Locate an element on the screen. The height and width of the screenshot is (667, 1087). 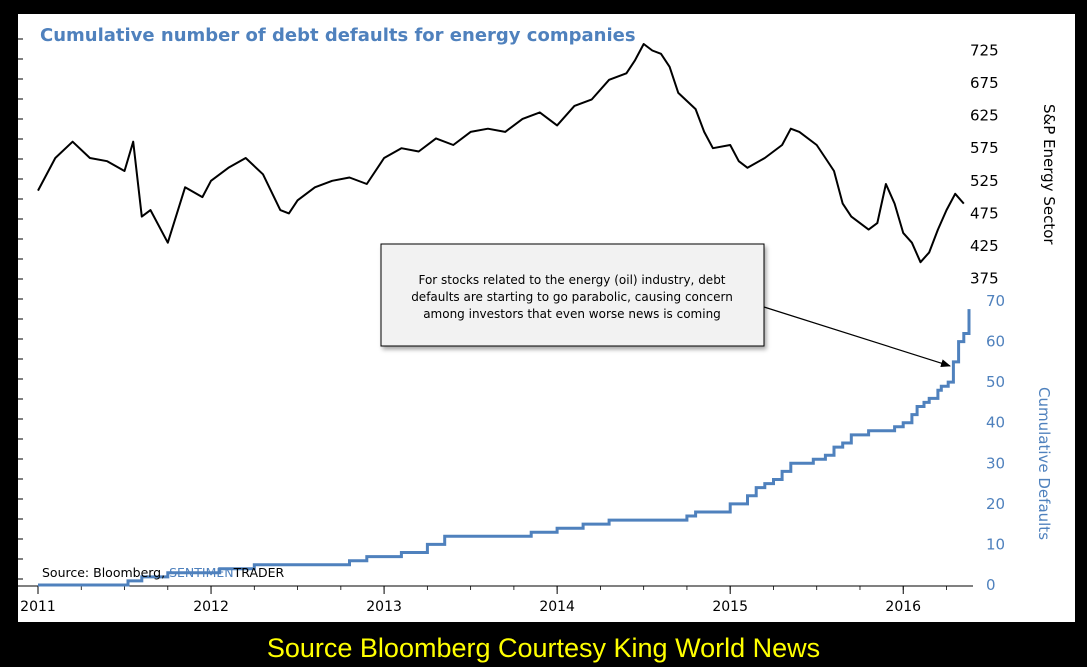
y-axis-bottom-ticks: 0 10 20 30 40 50 60 70 is located at coordinates (995, 443).